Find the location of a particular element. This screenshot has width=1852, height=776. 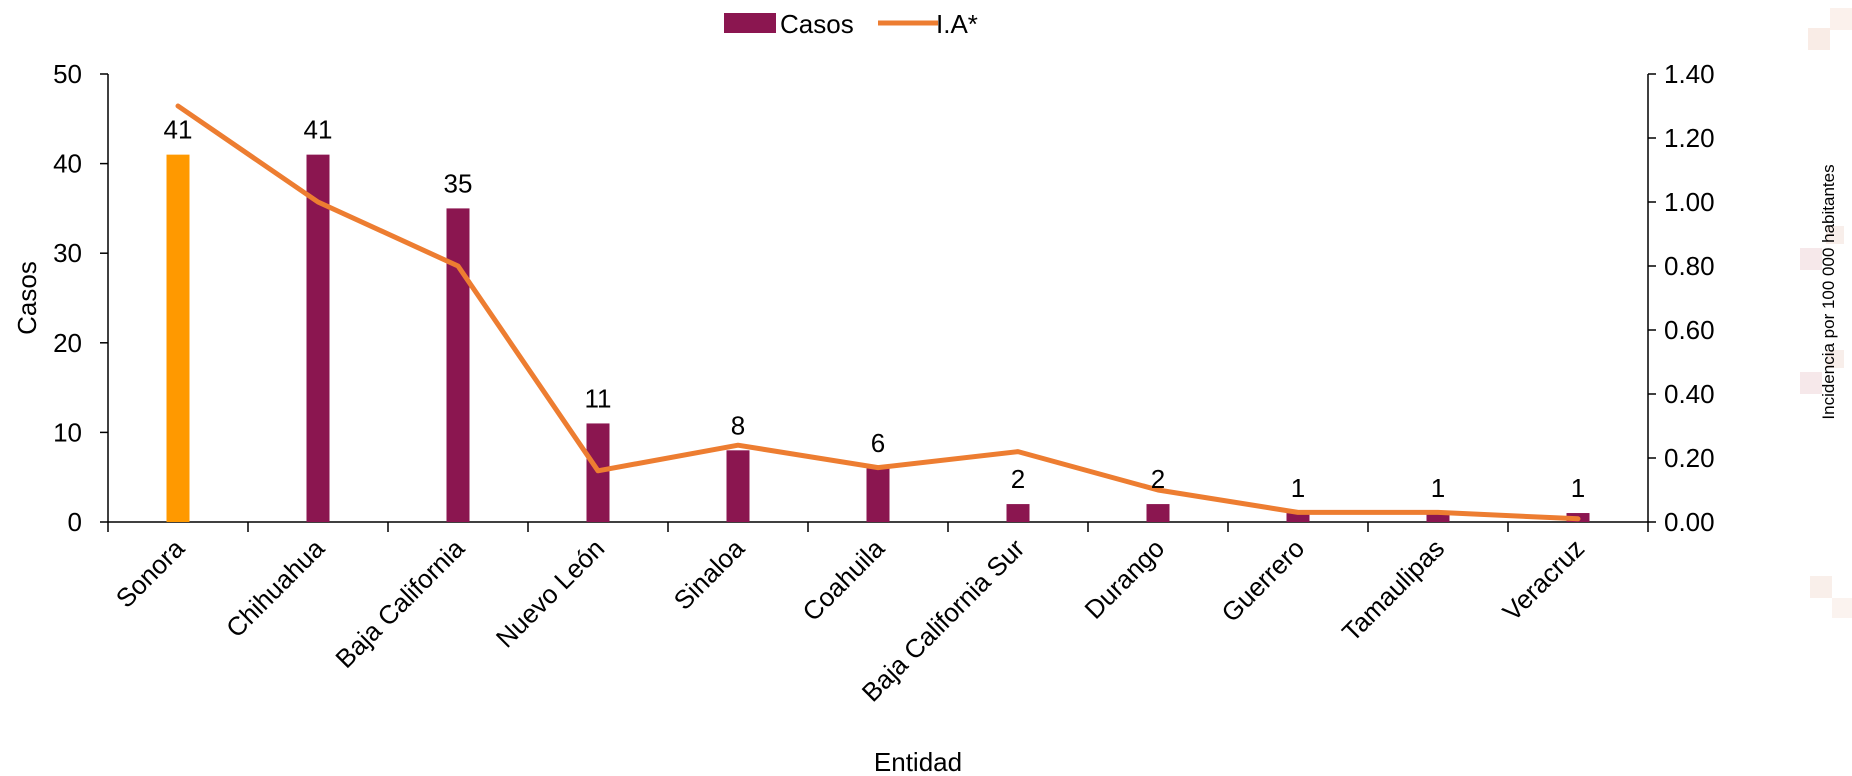

data-label: 6 is located at coordinates (878, 443).